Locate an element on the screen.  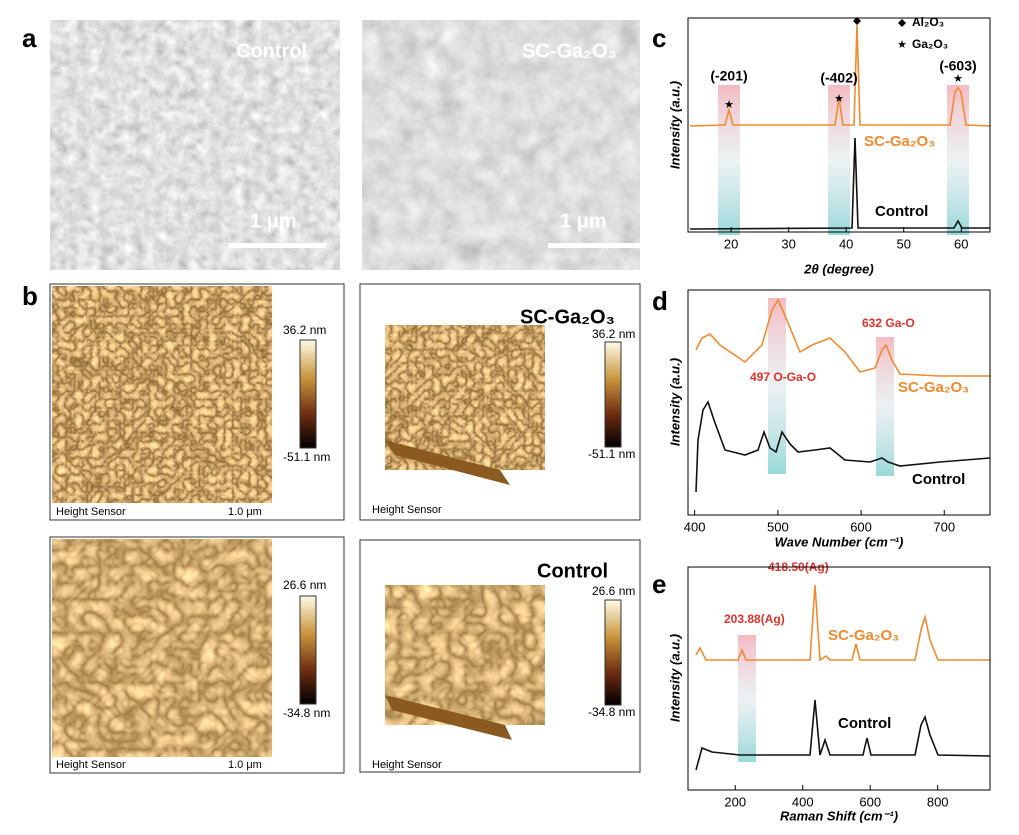
panel-label: e is located at coordinates (659, 584).